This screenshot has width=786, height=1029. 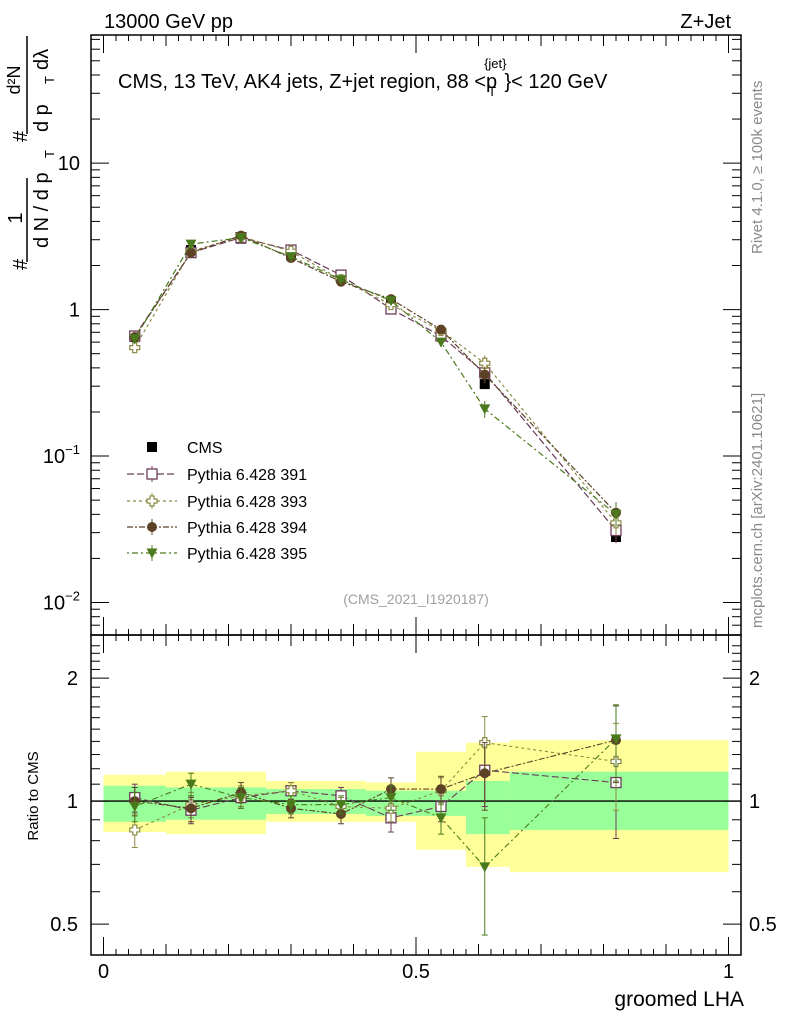 I want to click on rivet-label: Rivet 4.1.0, ≥ 100k events, so click(x=757, y=167).